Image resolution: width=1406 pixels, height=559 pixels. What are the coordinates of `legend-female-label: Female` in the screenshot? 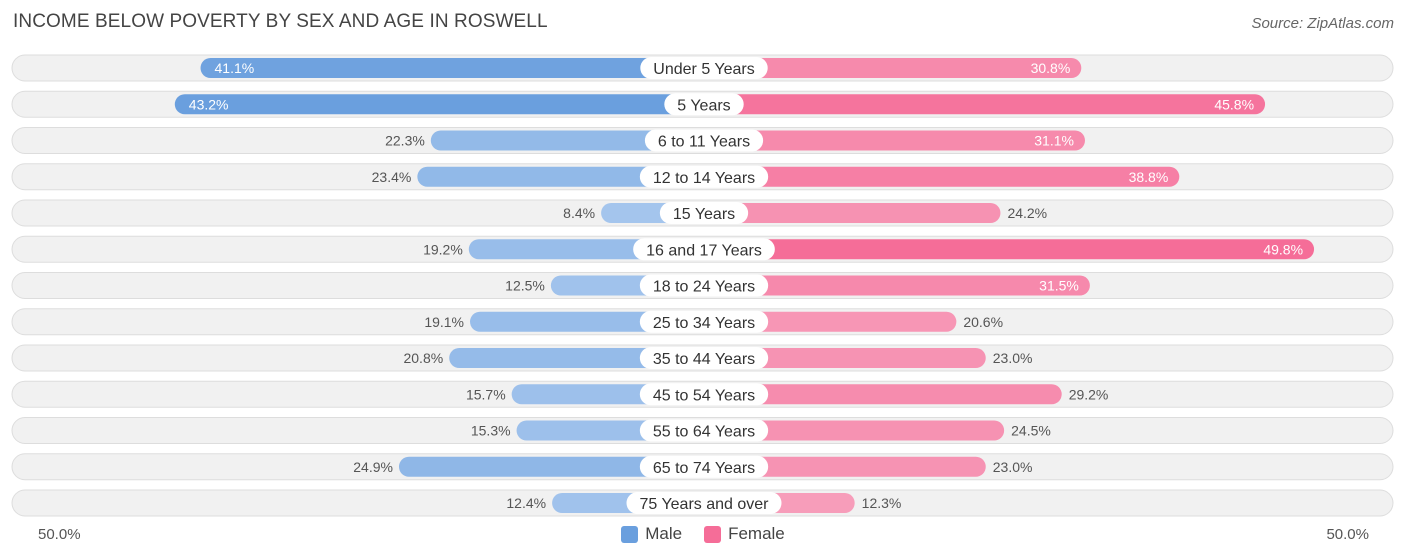 It's located at (756, 533).